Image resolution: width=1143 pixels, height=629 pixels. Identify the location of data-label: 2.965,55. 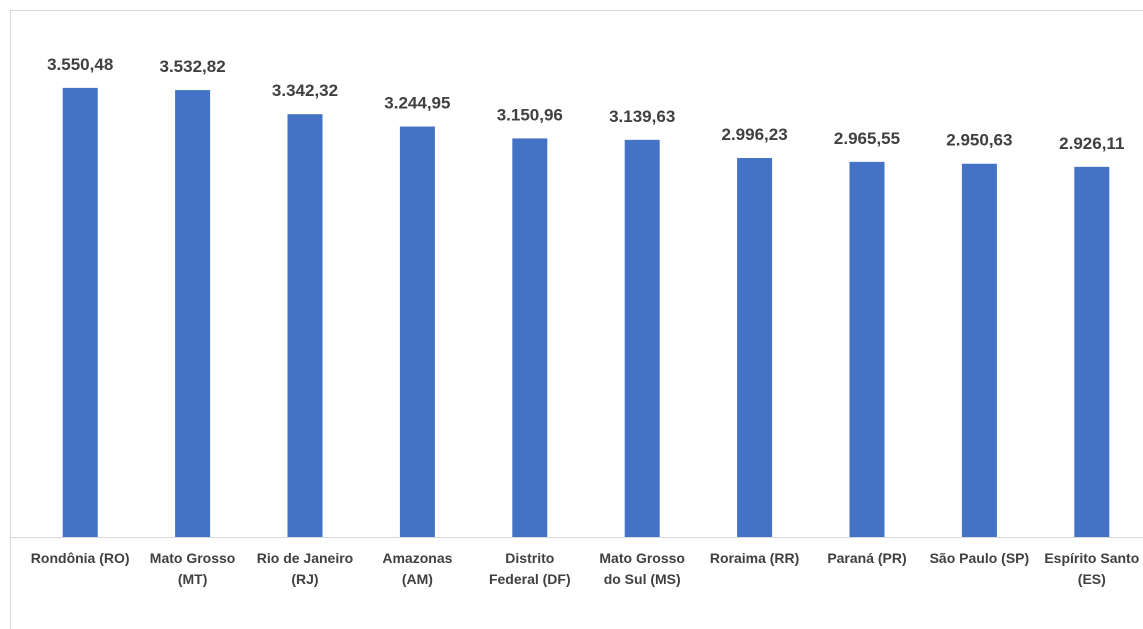
(867, 138).